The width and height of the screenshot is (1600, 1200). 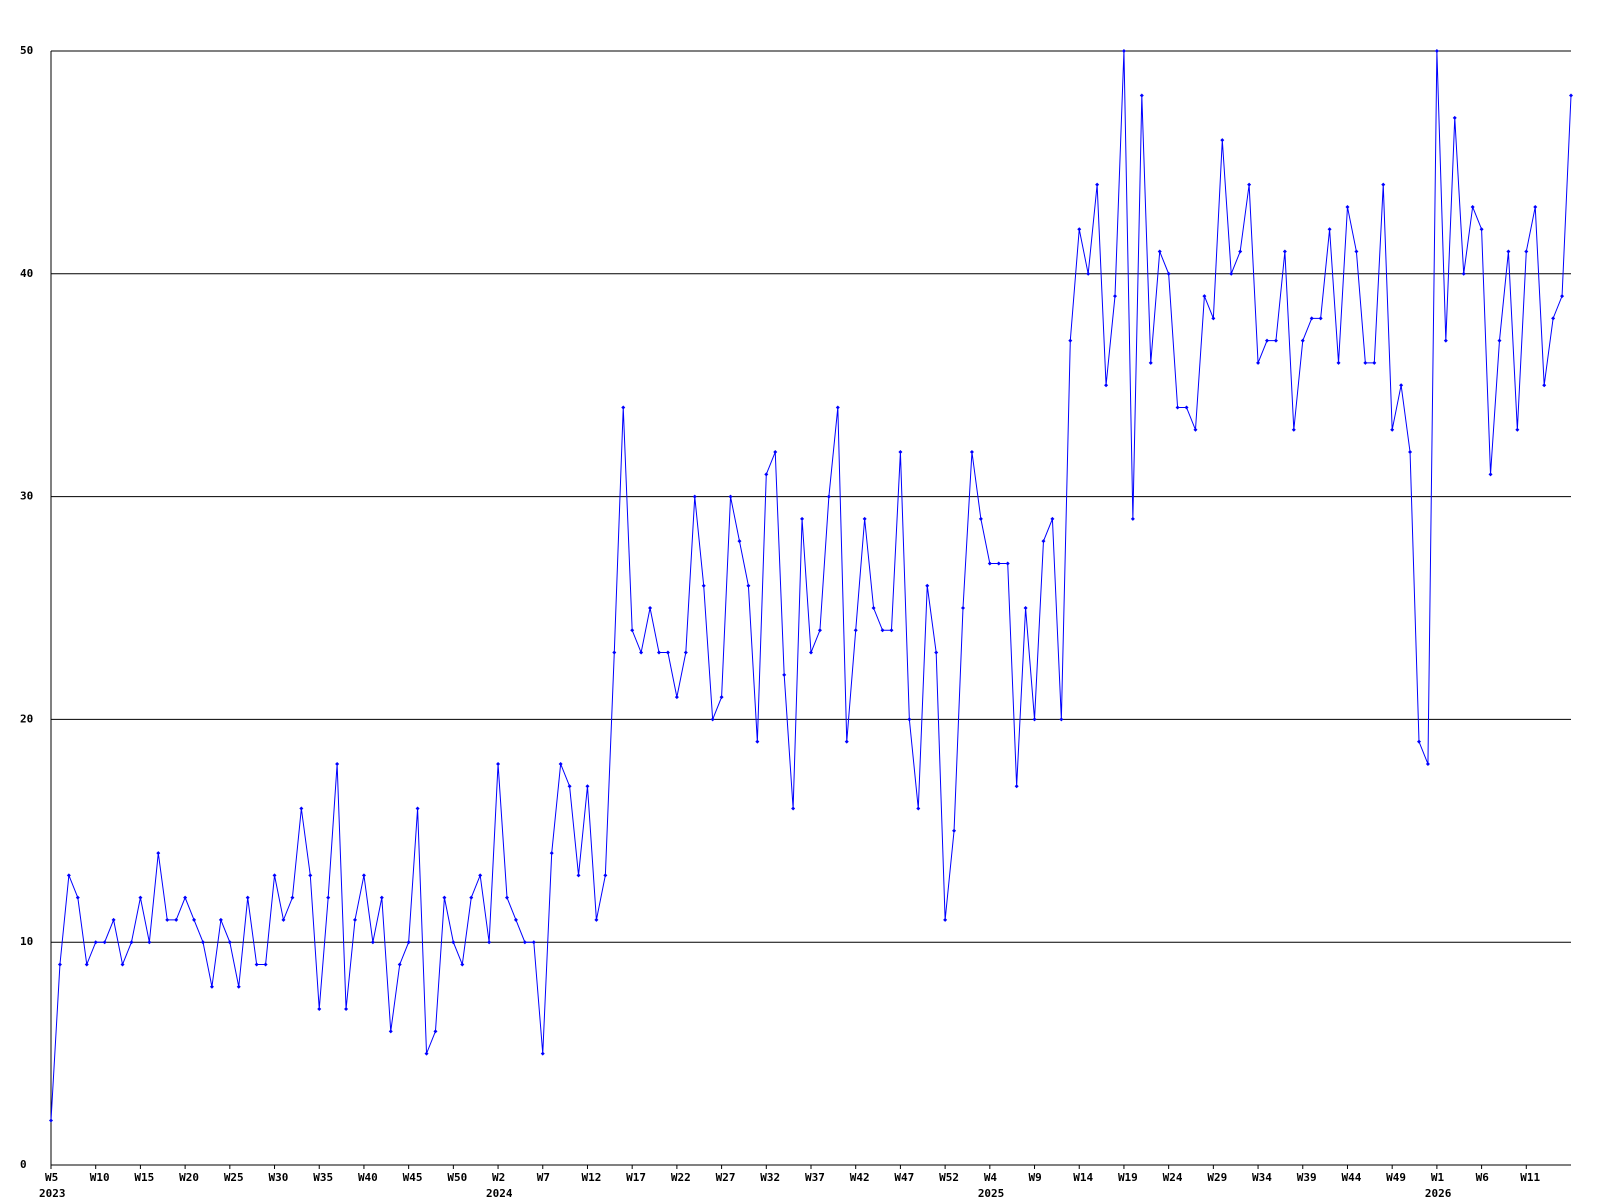 I want to click on x-tick-label: W27, so click(x=726, y=1177).